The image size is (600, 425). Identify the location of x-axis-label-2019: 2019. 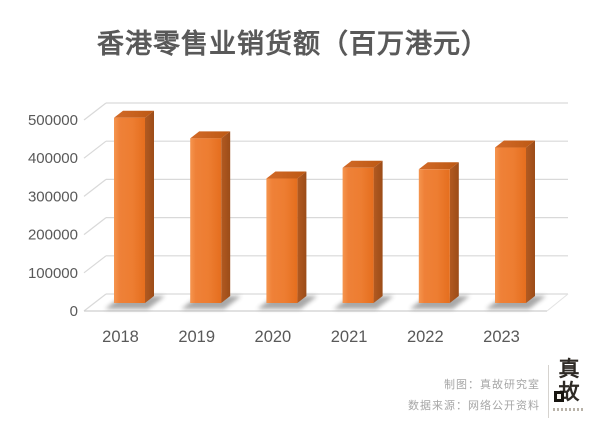
(196, 337).